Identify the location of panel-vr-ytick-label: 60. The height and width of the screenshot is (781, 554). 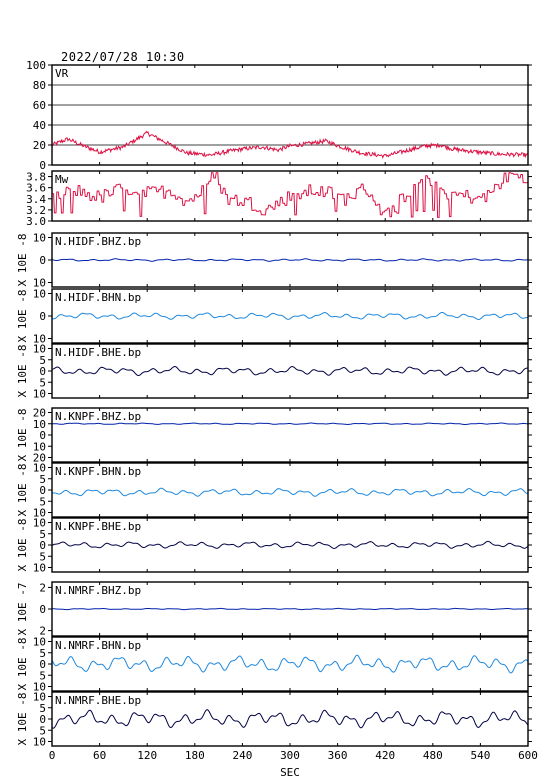
(39, 105).